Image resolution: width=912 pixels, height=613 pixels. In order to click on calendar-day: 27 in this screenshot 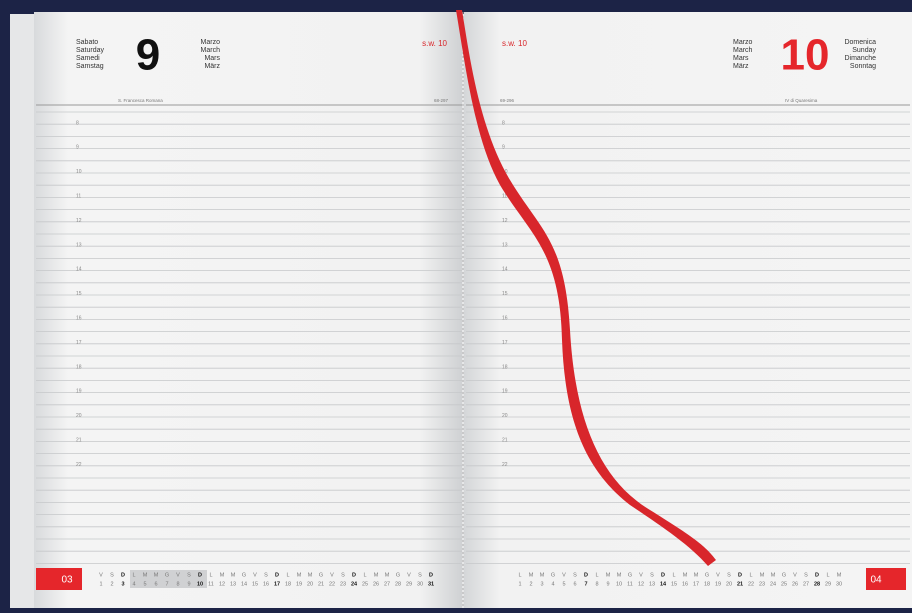, I will do `click(806, 584)`.